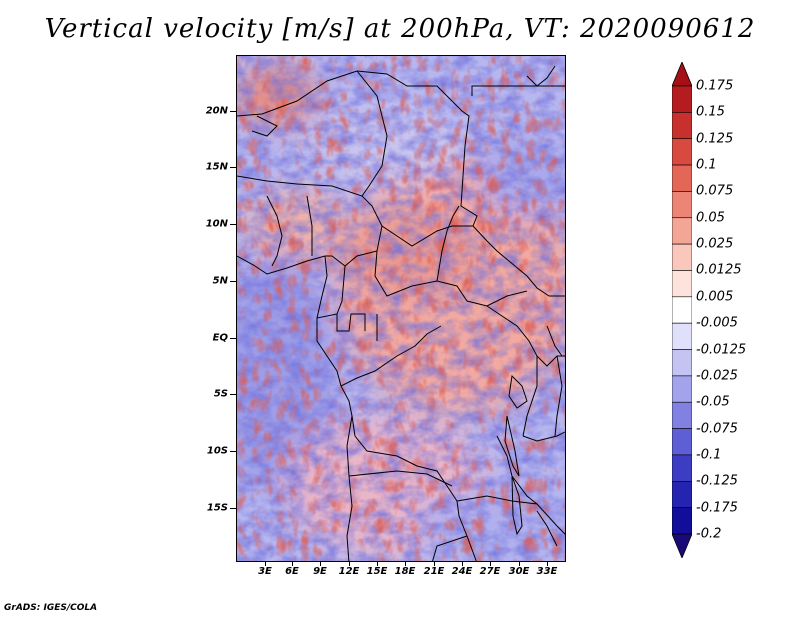  What do you see at coordinates (320, 571) in the screenshot?
I see `lon-label-9e: 9E` at bounding box center [320, 571].